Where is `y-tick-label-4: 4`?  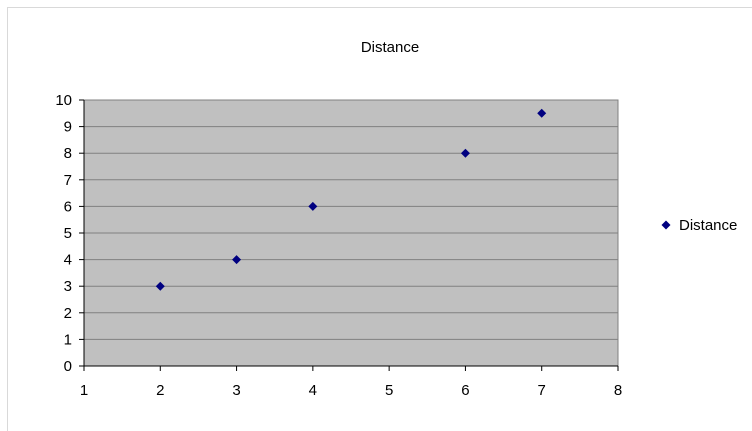
y-tick-label-4: 4 is located at coordinates (68, 260).